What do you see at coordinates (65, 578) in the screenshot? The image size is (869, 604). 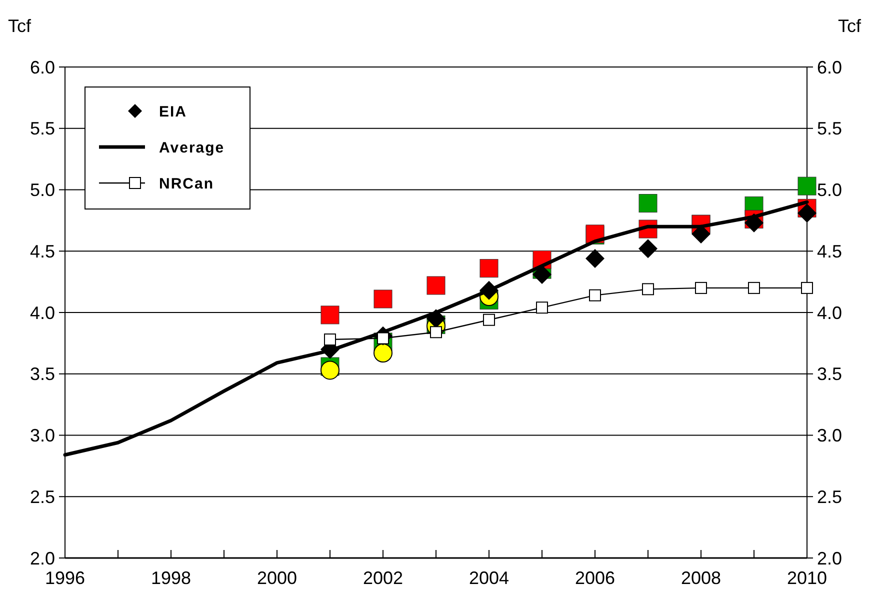 I see `x-tick-label: 1996` at bounding box center [65, 578].